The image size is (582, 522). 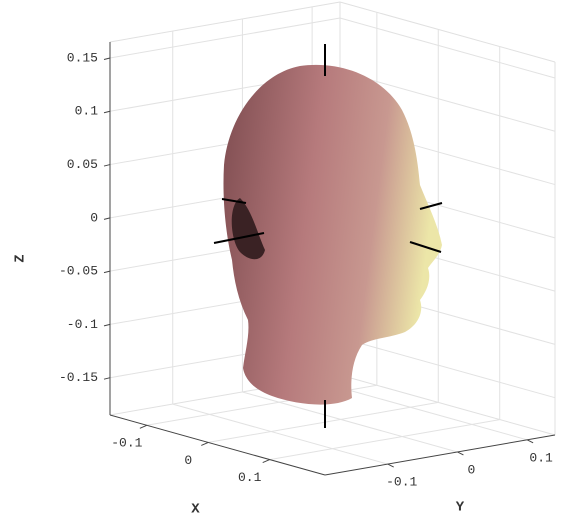 I want to click on z-axis-label: Z, so click(x=21, y=258).